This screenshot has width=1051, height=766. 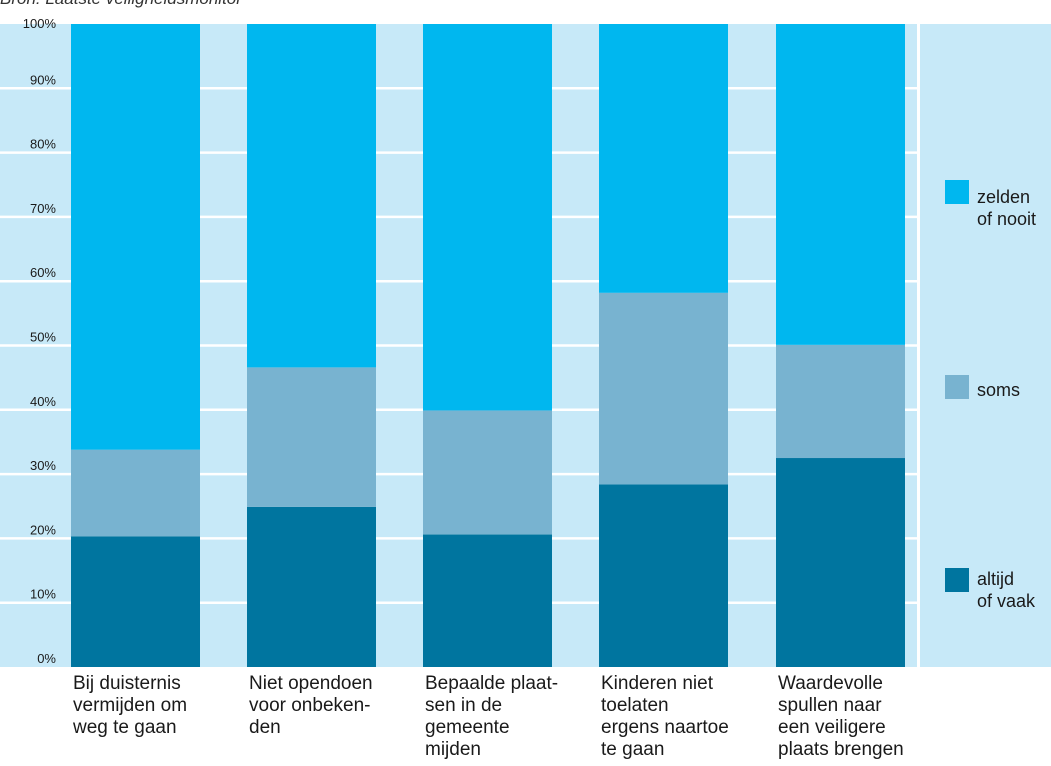 What do you see at coordinates (1006, 590) in the screenshot?
I see `legend-label-altijd-of-vaak: altijd of vaak` at bounding box center [1006, 590].